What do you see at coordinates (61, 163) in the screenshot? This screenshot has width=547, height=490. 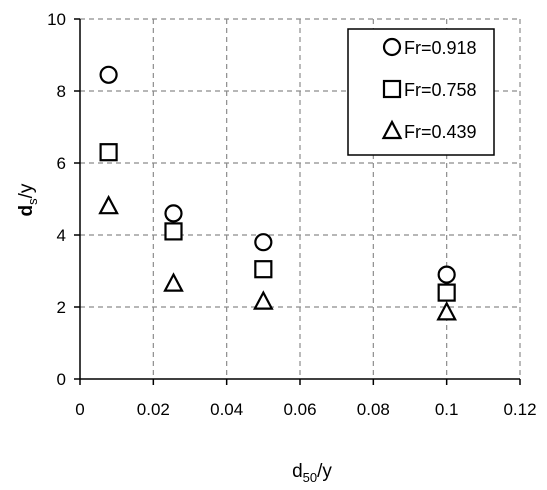 I see `y-tick-label: 6` at bounding box center [61, 163].